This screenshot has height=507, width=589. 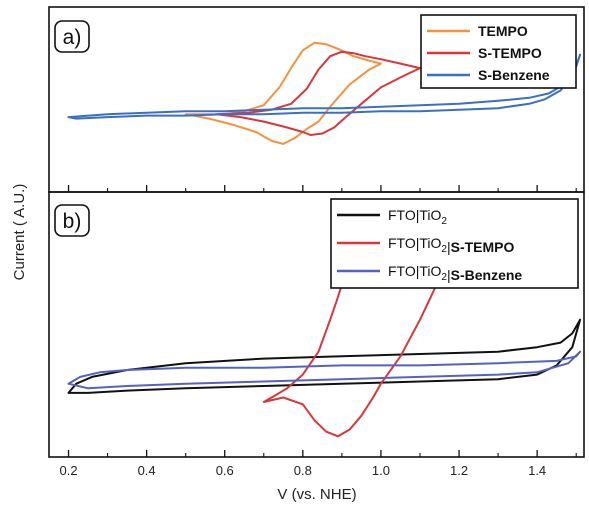 What do you see at coordinates (455, 273) in the screenshot?
I see `legend-b-label: FTO|TiO2|S-Benzene` at bounding box center [455, 273].